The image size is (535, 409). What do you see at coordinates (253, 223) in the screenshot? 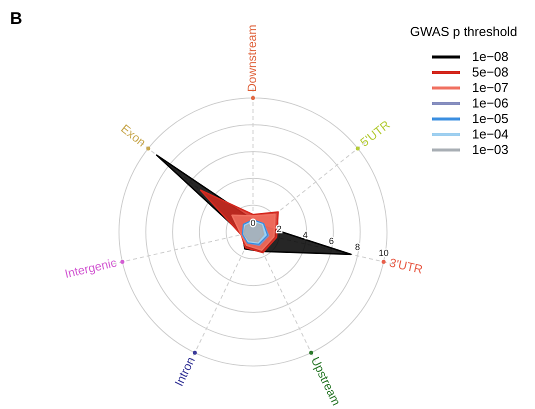
I see `y-tick-label: 0` at bounding box center [253, 223].